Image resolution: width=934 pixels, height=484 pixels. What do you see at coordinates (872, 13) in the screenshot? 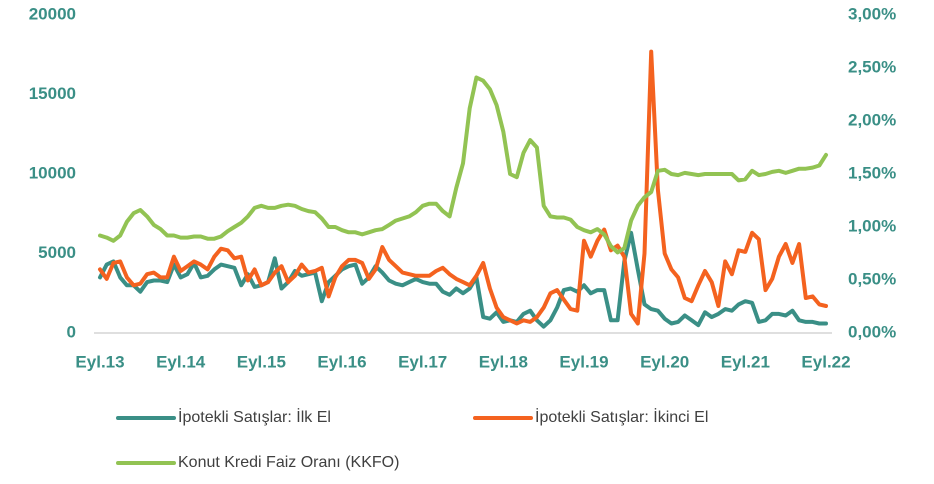
I see `y2-tick-label: 3,00%` at bounding box center [872, 13].